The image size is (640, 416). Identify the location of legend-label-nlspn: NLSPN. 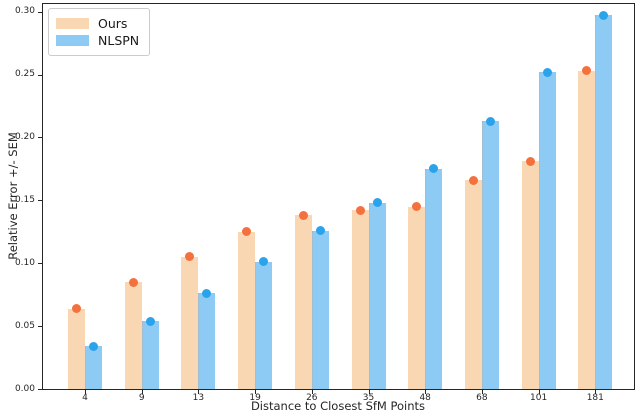
(119, 40).